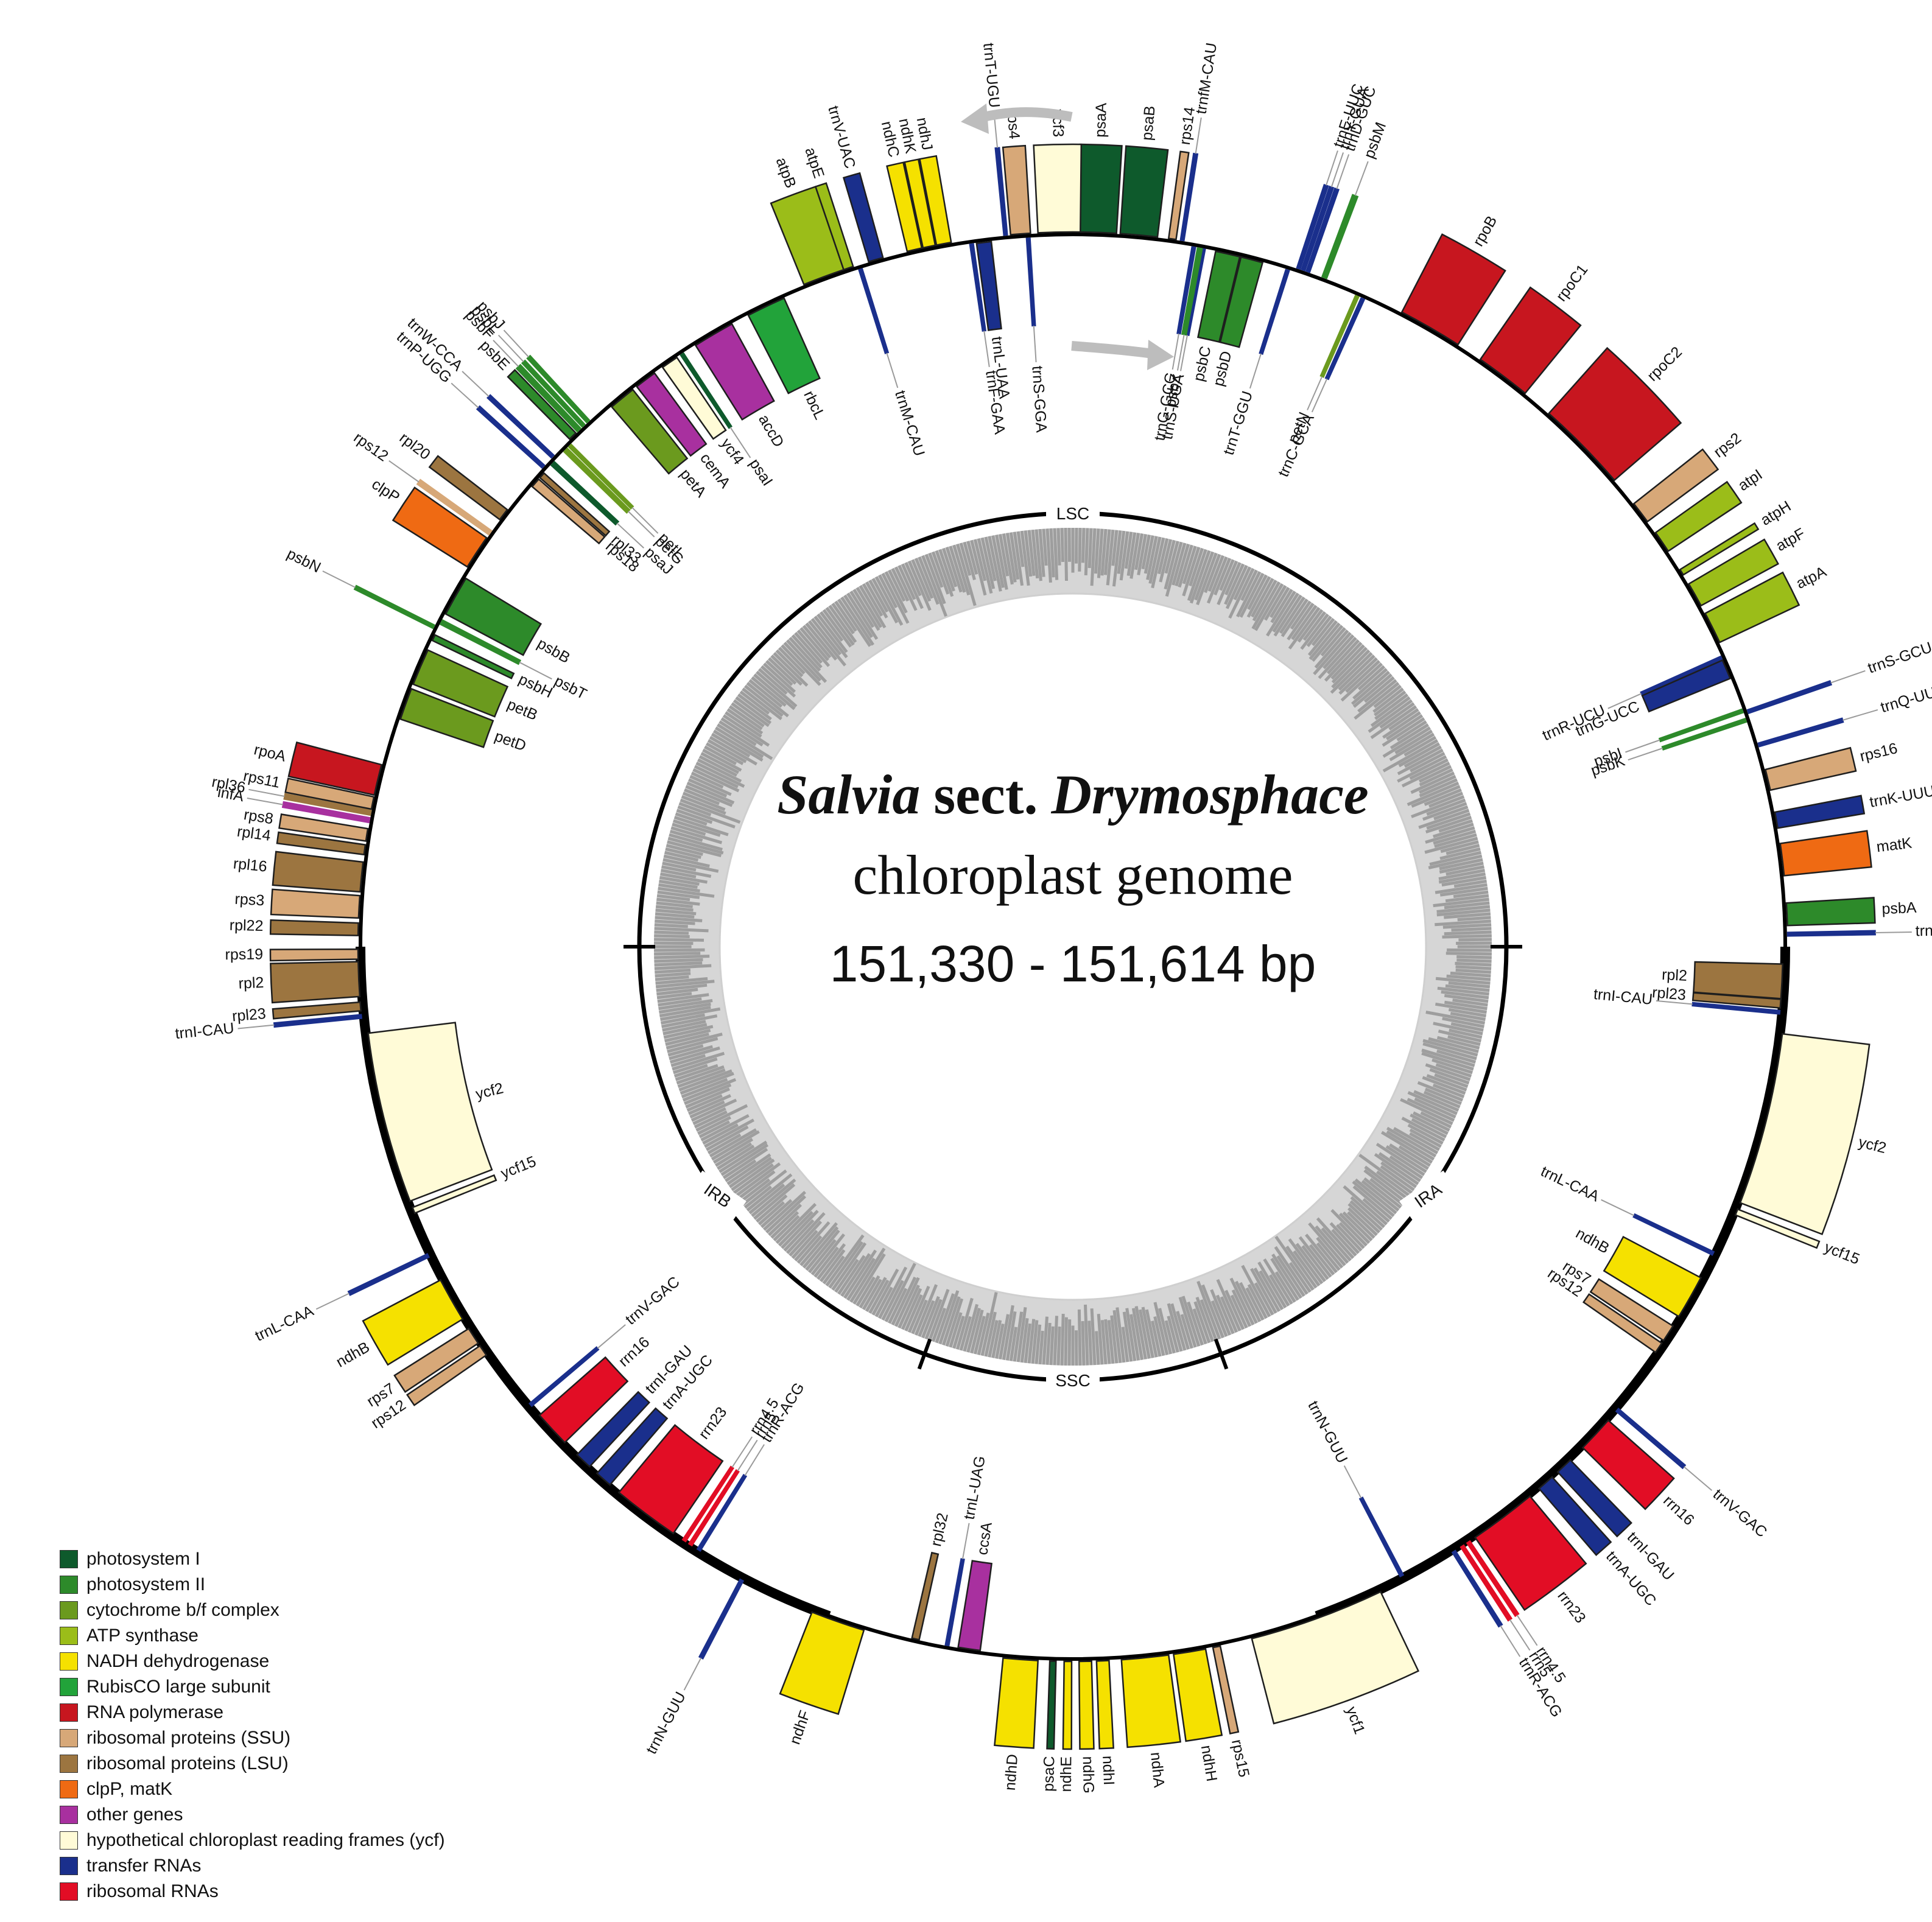 The image size is (1932, 1922). I want to click on gene-block-trnk-uuu, so click(1820, 811).